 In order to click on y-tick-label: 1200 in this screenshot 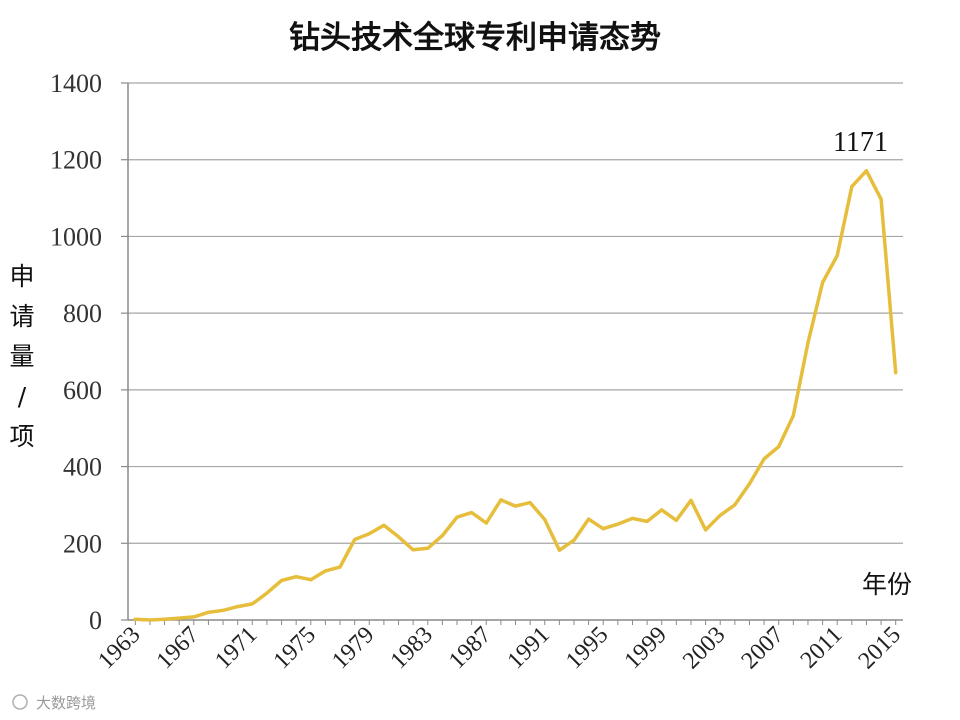, I will do `click(76, 160)`.